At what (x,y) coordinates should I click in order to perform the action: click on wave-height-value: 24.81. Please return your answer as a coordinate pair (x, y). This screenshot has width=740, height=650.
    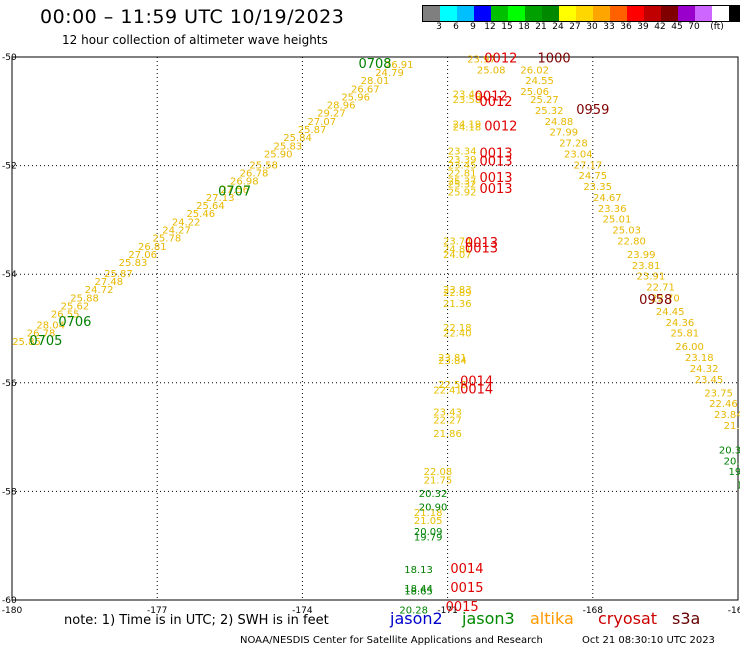
    Looking at the image, I should click on (457, 249).